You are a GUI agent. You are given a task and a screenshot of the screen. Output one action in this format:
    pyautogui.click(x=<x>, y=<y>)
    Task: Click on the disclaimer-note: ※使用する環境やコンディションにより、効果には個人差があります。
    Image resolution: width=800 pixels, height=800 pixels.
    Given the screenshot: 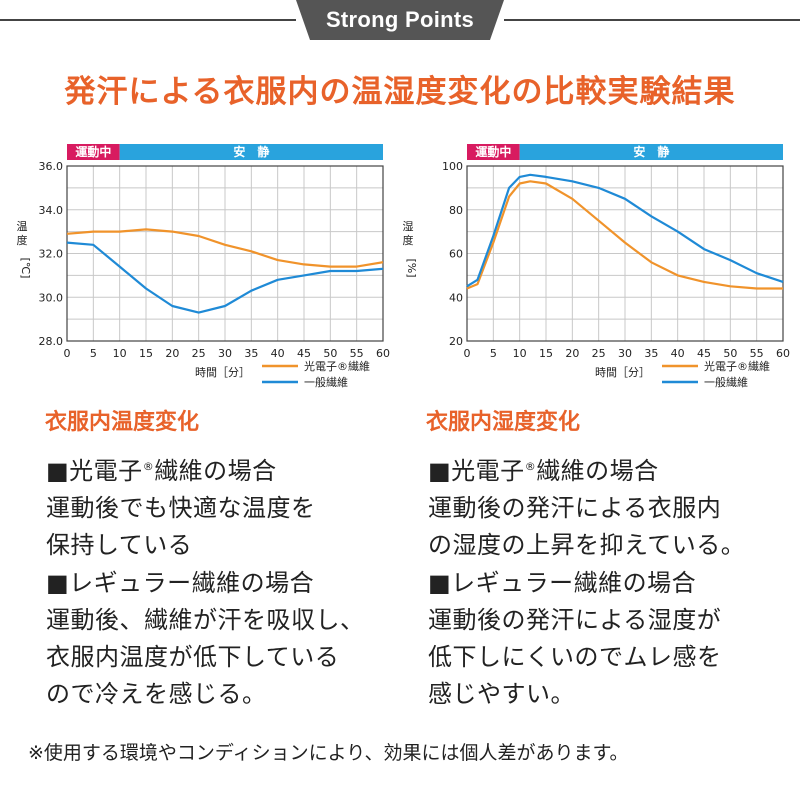 What is the action you would take?
    pyautogui.click(x=328, y=753)
    